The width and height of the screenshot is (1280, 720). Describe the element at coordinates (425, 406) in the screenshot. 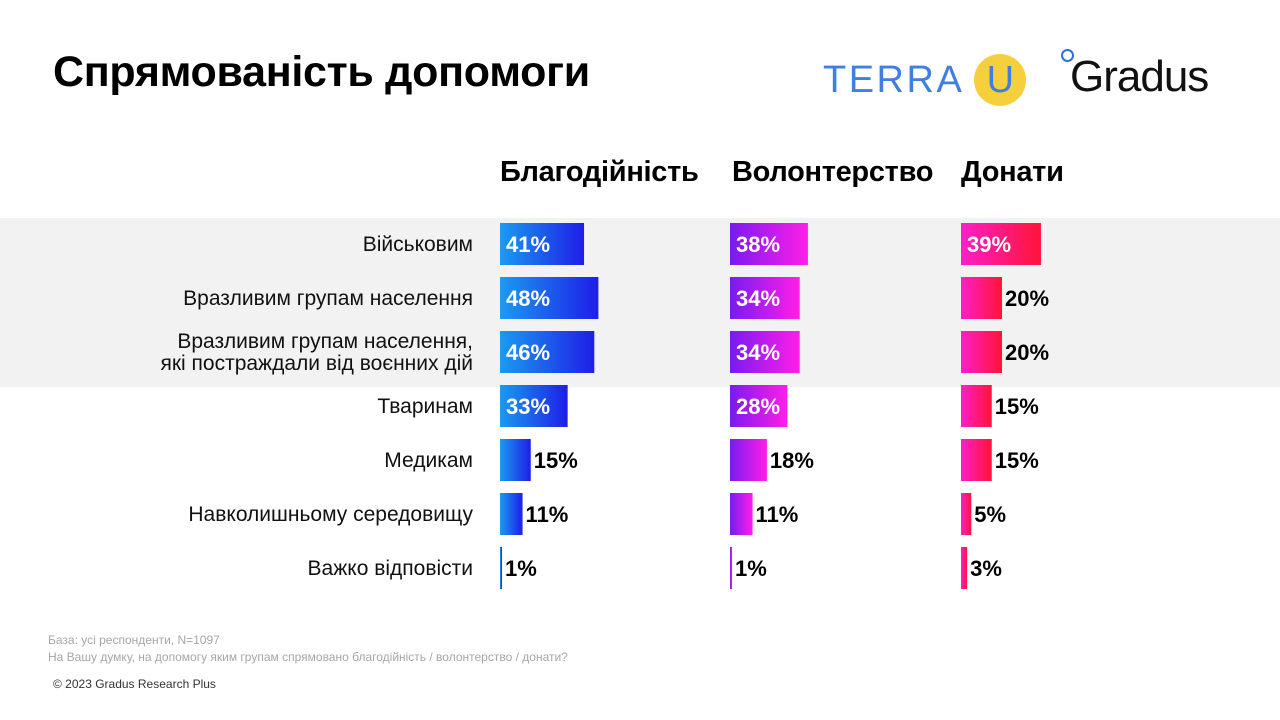

I see `category-label: Тваринам` at that location.